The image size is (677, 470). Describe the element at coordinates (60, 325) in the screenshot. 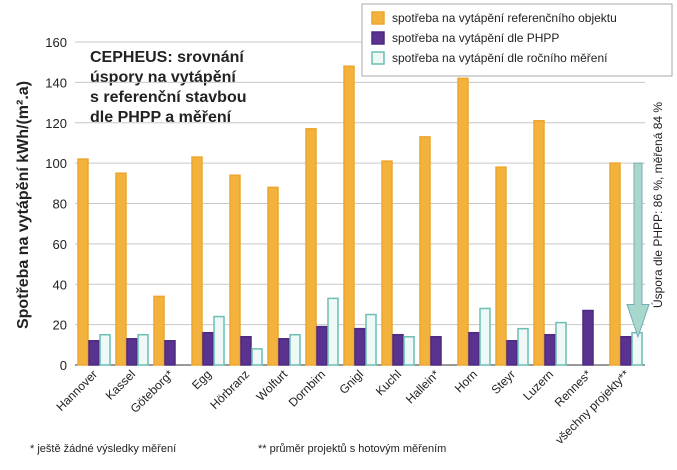

I see `y-tick-label: 20` at that location.